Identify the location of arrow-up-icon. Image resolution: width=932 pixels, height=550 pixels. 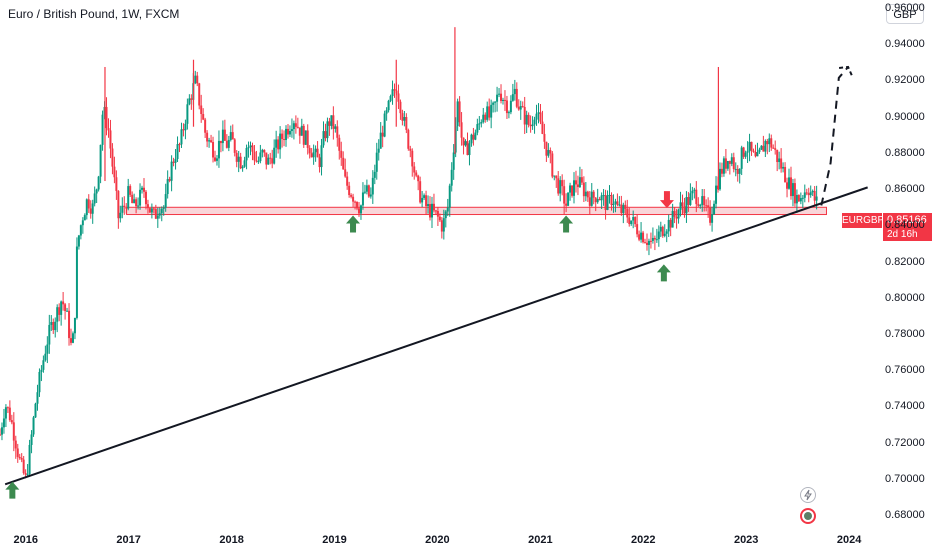
(663, 273).